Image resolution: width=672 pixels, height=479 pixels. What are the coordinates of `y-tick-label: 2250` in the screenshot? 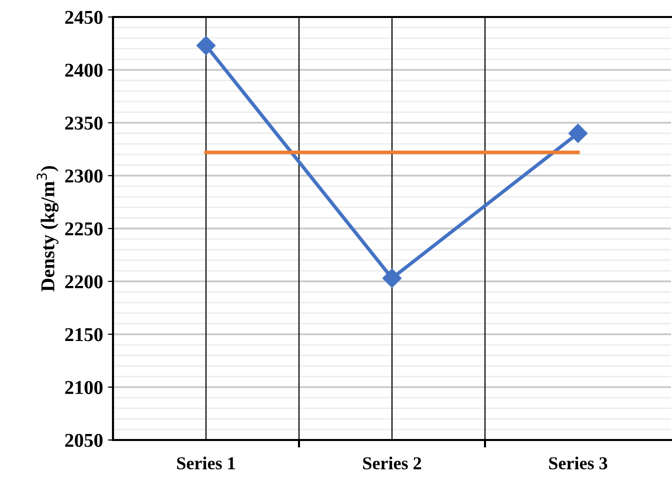 It's located at (84, 229).